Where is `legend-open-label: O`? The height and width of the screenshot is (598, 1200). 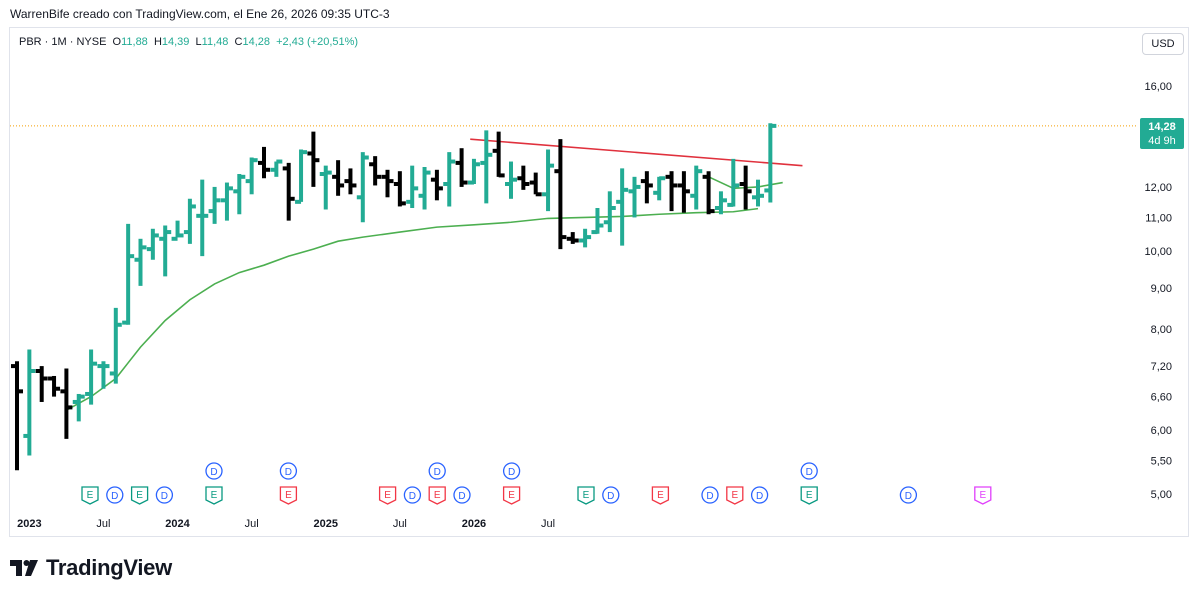 legend-open-label: O is located at coordinates (117, 42).